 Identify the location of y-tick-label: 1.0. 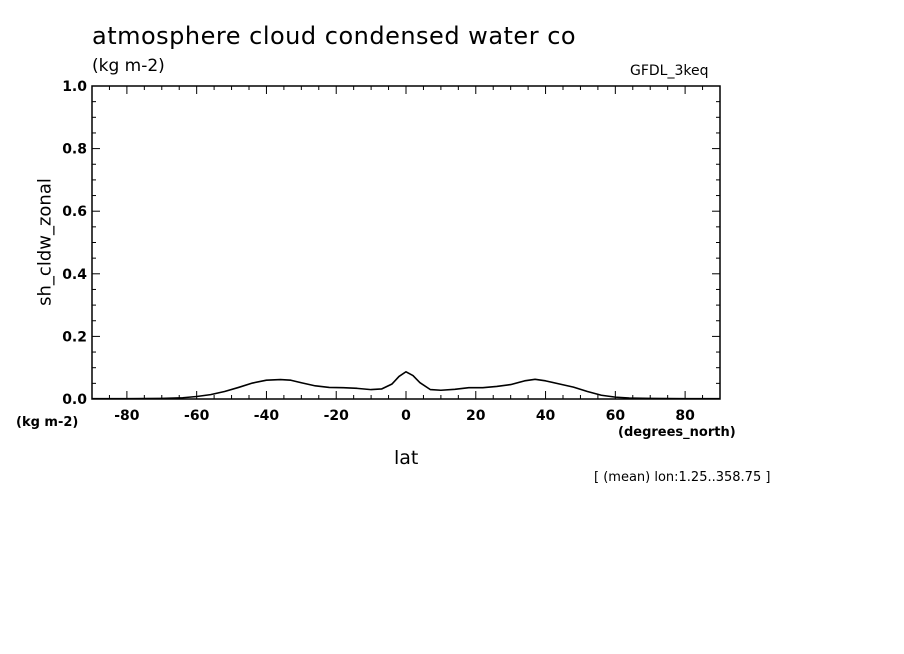
(74, 87).